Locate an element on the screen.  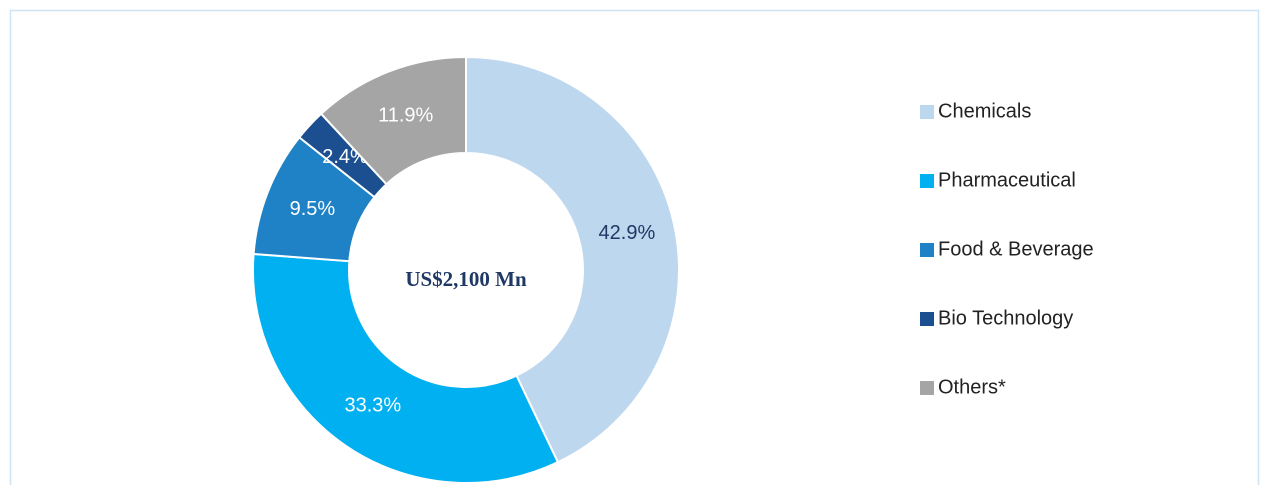
legend-label: Food & Beverage is located at coordinates (1016, 249).